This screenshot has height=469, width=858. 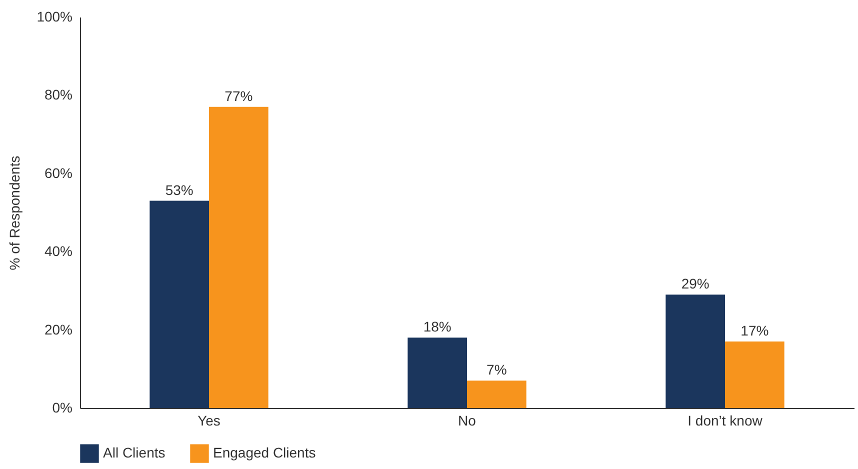 I want to click on y-tick-label: 40%, so click(x=58, y=251).